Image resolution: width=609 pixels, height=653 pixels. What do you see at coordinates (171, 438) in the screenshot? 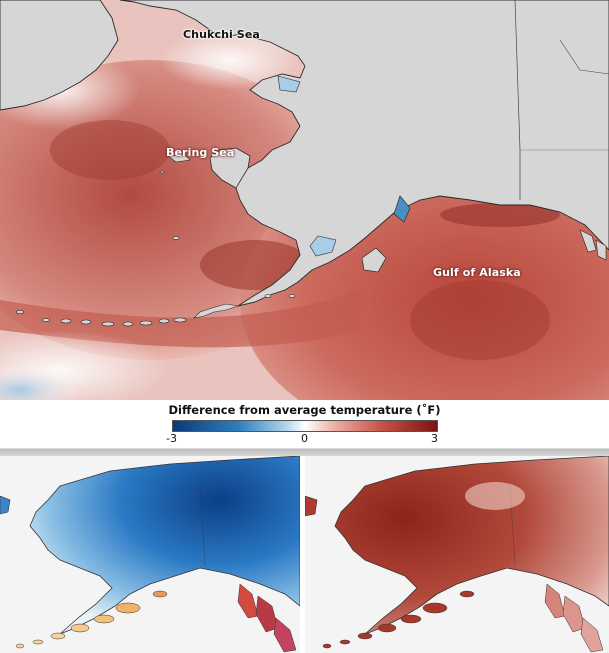
I see `legend-min-label: -3` at bounding box center [171, 438].